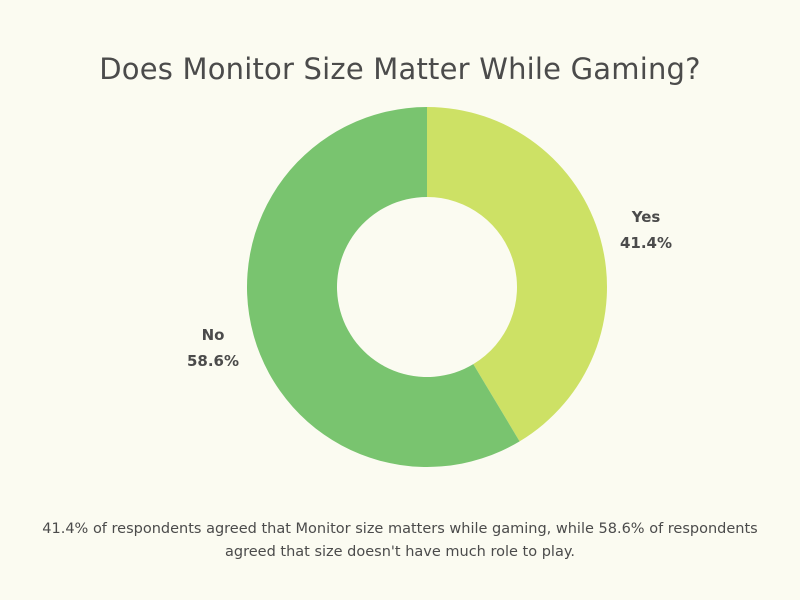 Image resolution: width=800 pixels, height=600 pixels. Describe the element at coordinates (517, 274) in the screenshot. I see `slice-yes` at that location.